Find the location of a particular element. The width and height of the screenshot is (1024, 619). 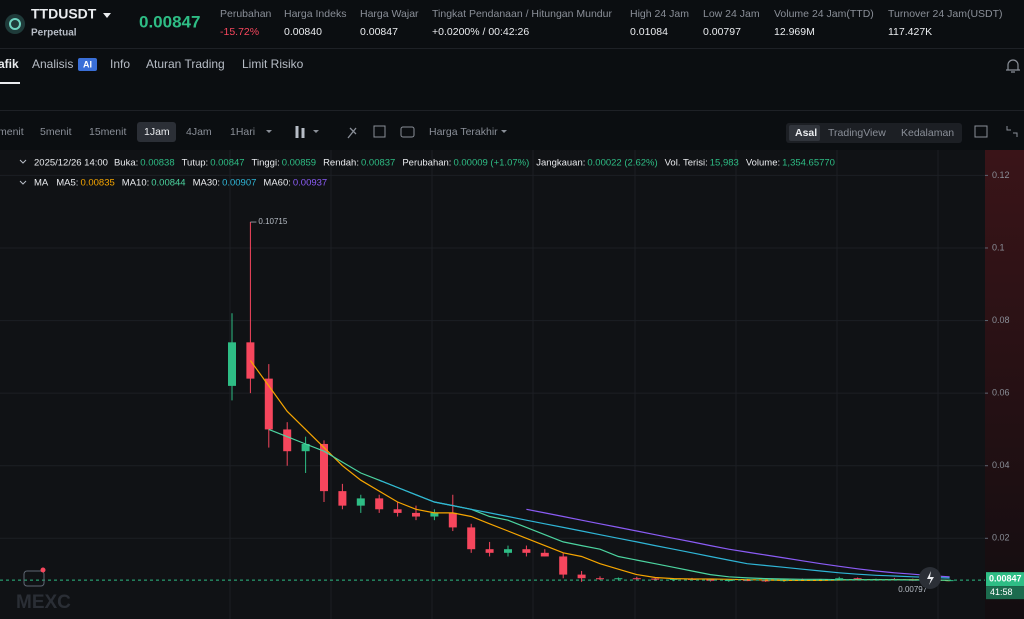

ma-value: 0.00835 is located at coordinates (97, 183).